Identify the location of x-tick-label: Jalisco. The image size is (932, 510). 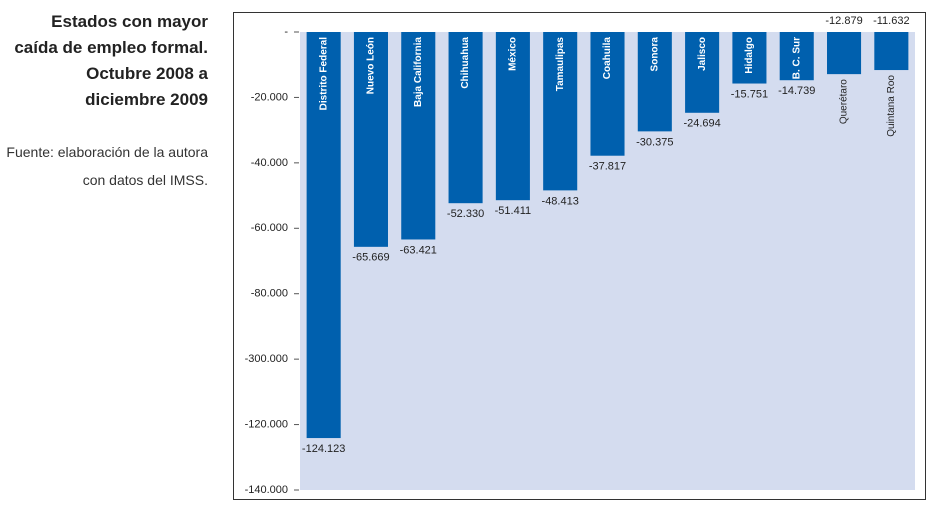
(702, 54).